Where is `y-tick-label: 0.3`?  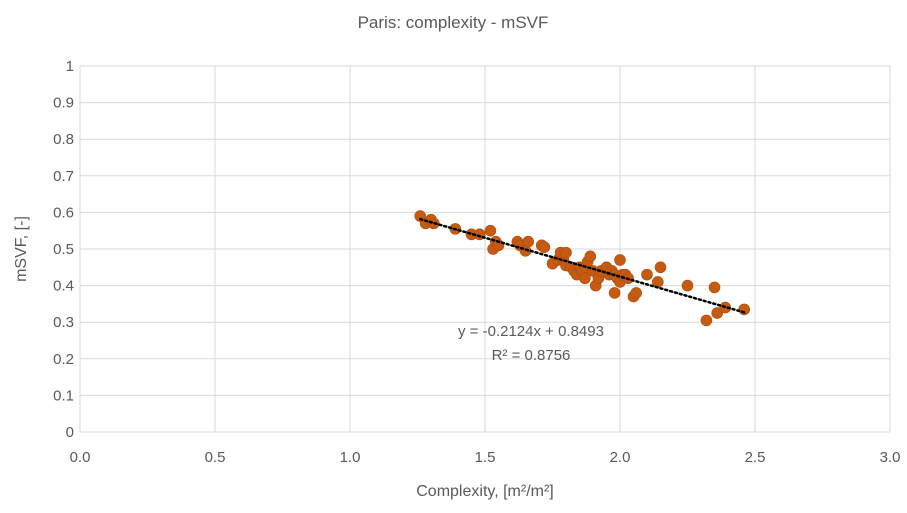 y-tick-label: 0.3 is located at coordinates (63, 322).